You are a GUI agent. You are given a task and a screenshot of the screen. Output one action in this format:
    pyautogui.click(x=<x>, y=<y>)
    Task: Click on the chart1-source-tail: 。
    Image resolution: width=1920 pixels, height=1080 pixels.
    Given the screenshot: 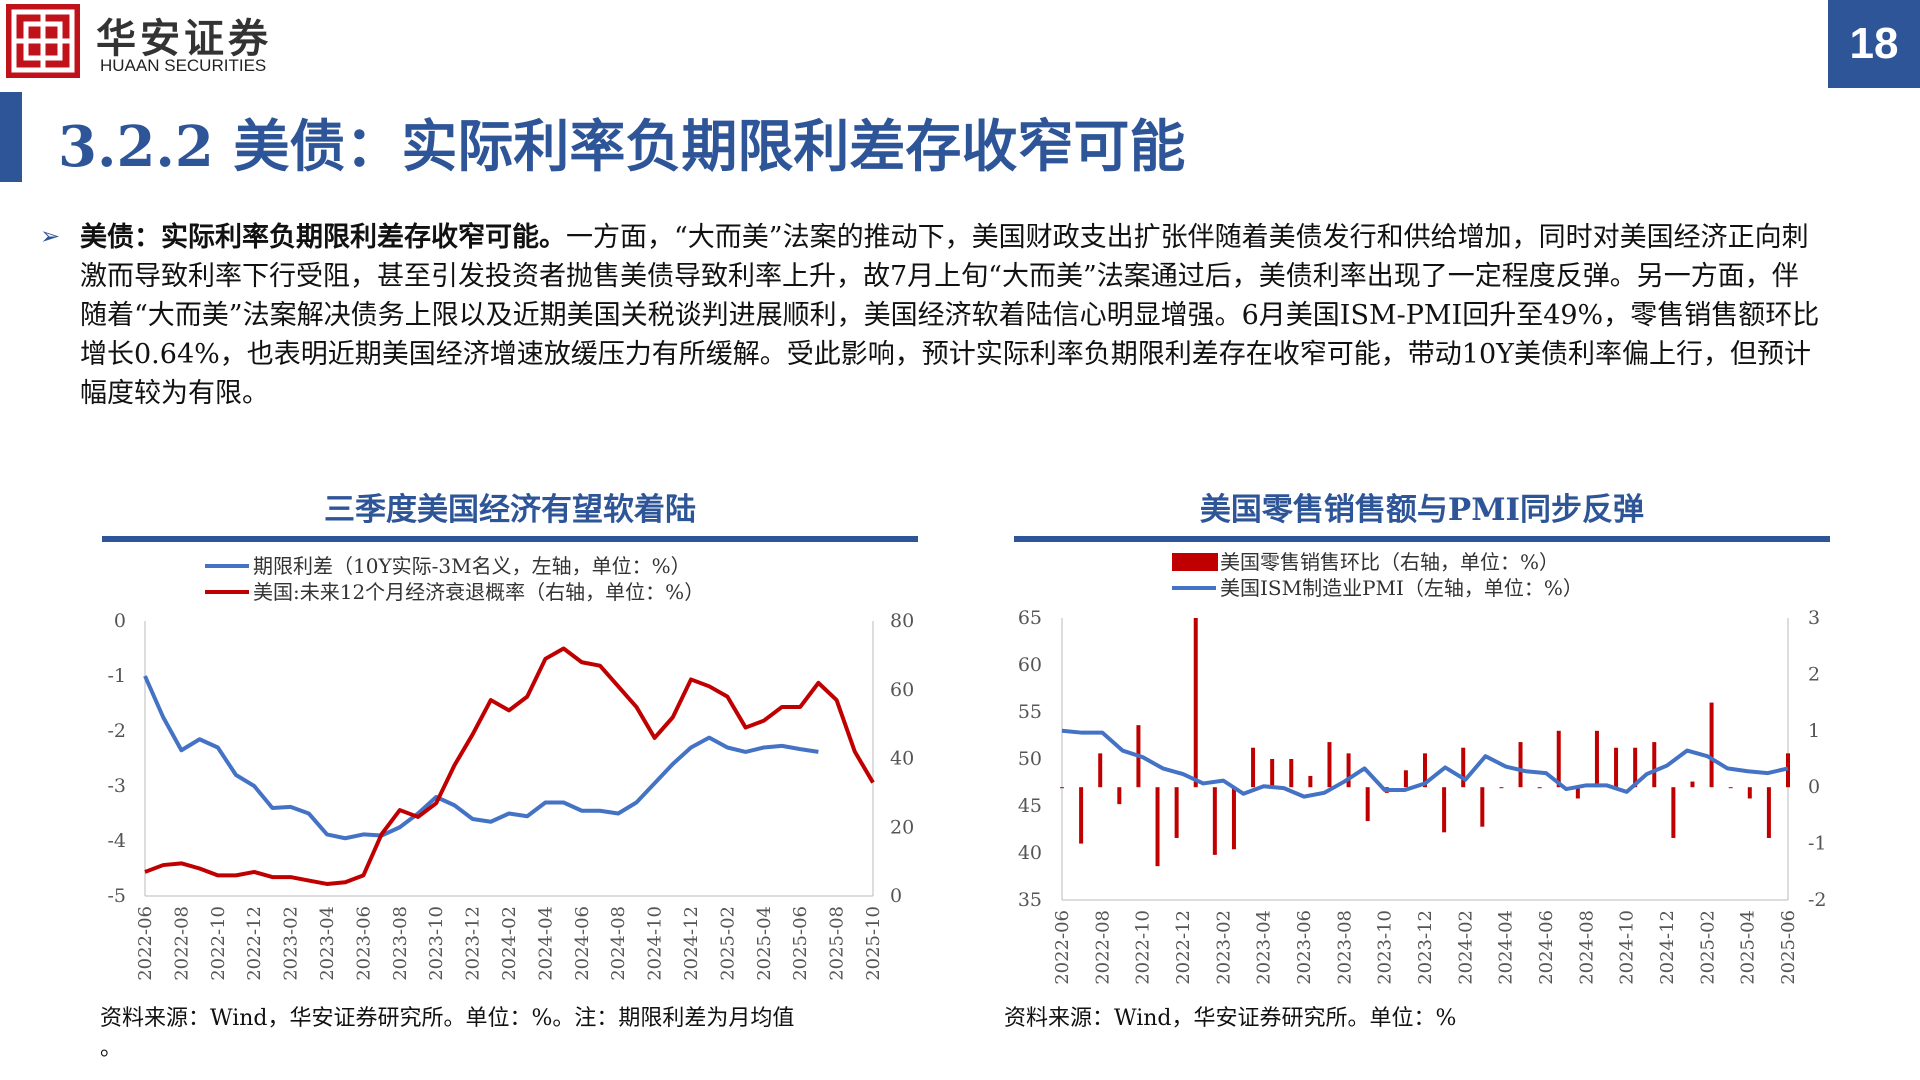 What is the action you would take?
    pyautogui.click(x=111, y=1048)
    